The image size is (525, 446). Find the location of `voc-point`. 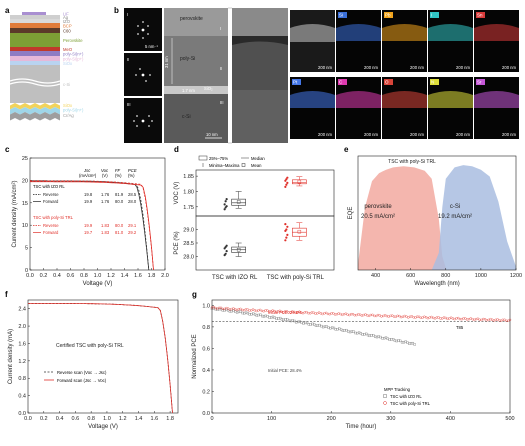

voc-point is located at coordinates (287, 177).